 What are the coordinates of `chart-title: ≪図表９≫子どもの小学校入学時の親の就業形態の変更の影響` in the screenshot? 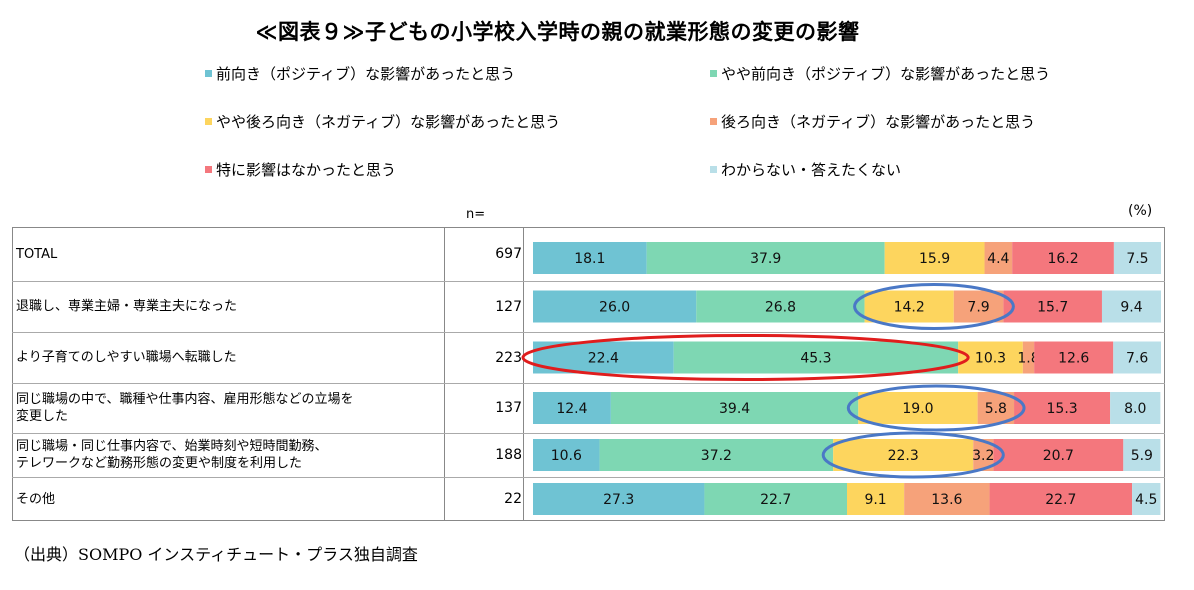 It's located at (557, 32).